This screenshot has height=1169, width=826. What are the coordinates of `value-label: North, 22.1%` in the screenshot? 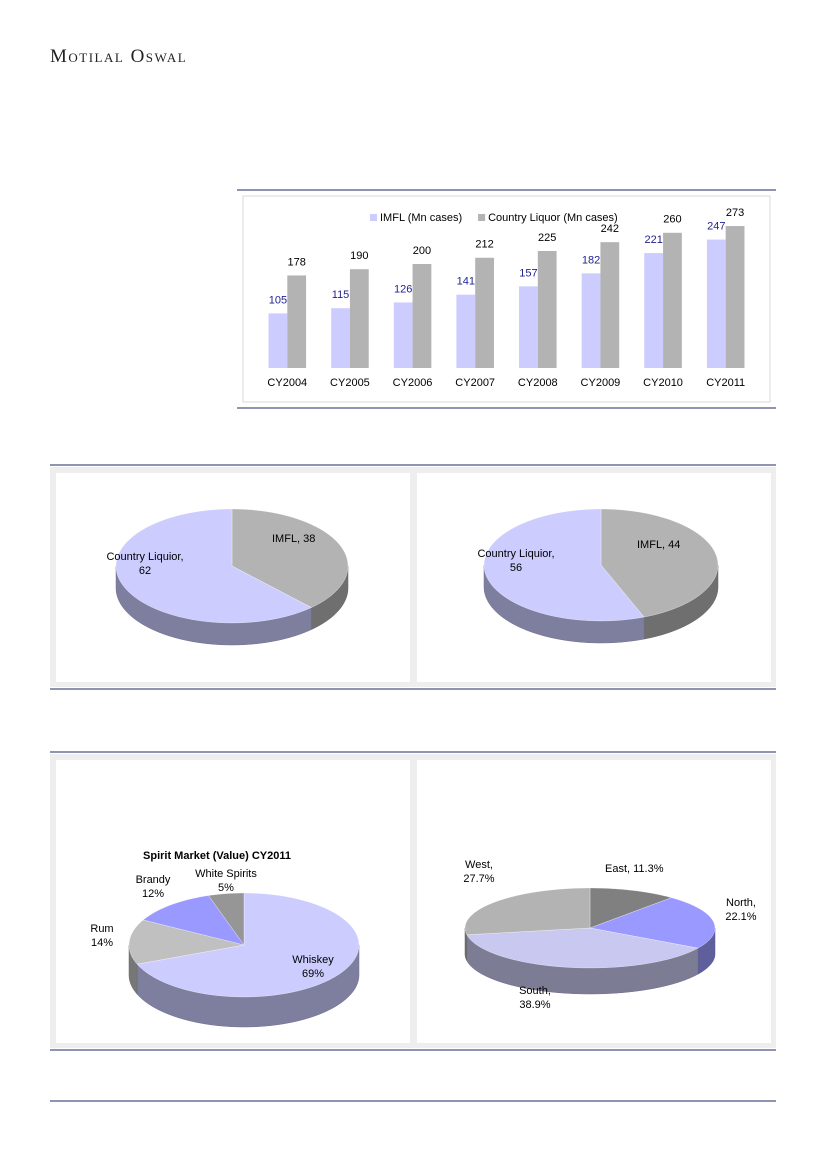 It's located at (741, 910).